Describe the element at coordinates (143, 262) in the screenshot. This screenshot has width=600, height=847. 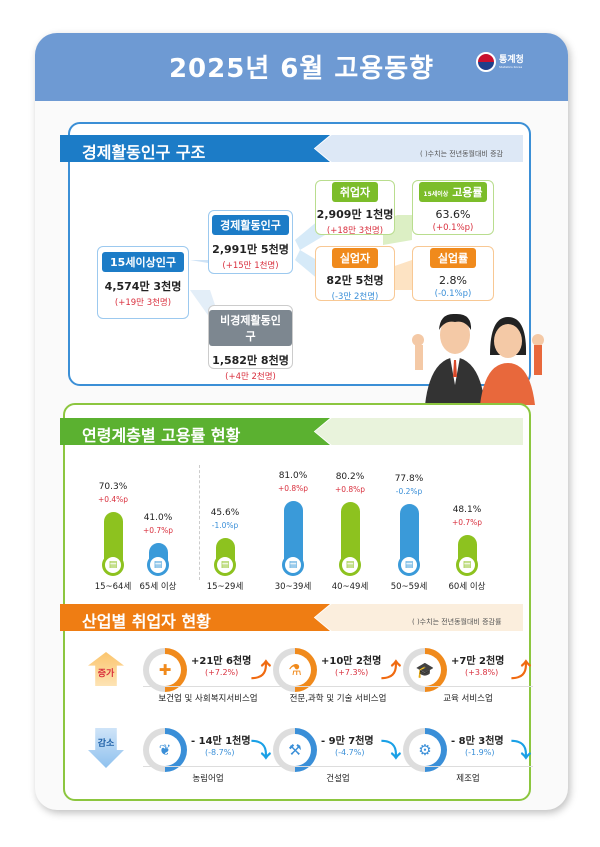
I see `pop15-label: 15세이상인구` at that location.